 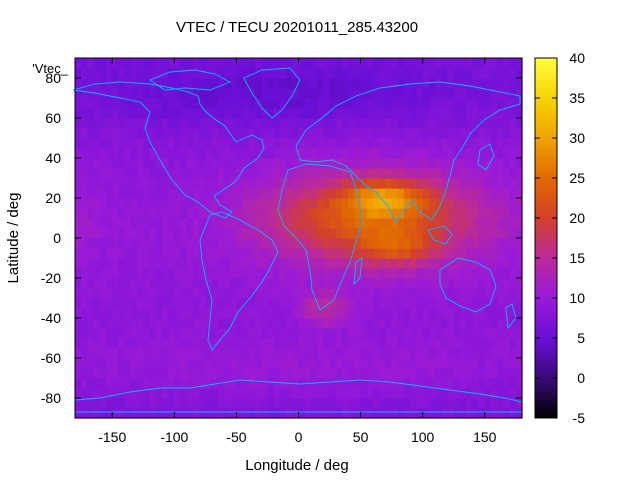 What do you see at coordinates (51, 318) in the screenshot?
I see `y-tick-label: -40` at bounding box center [51, 318].